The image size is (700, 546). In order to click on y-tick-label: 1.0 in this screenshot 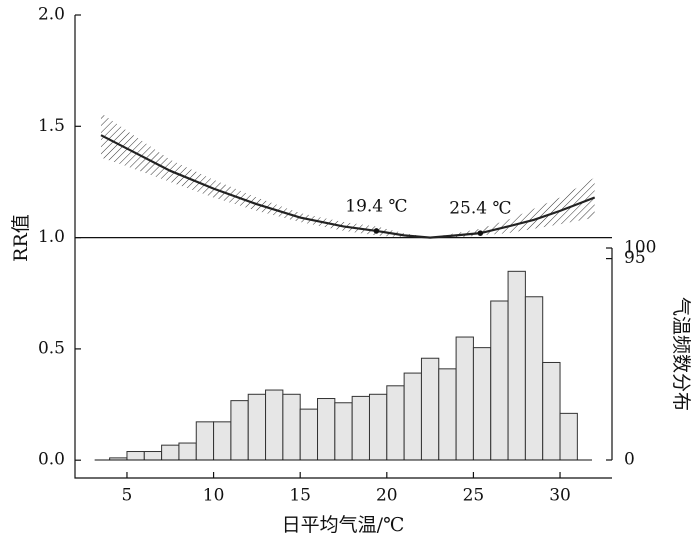, I will do `click(51, 237)`.